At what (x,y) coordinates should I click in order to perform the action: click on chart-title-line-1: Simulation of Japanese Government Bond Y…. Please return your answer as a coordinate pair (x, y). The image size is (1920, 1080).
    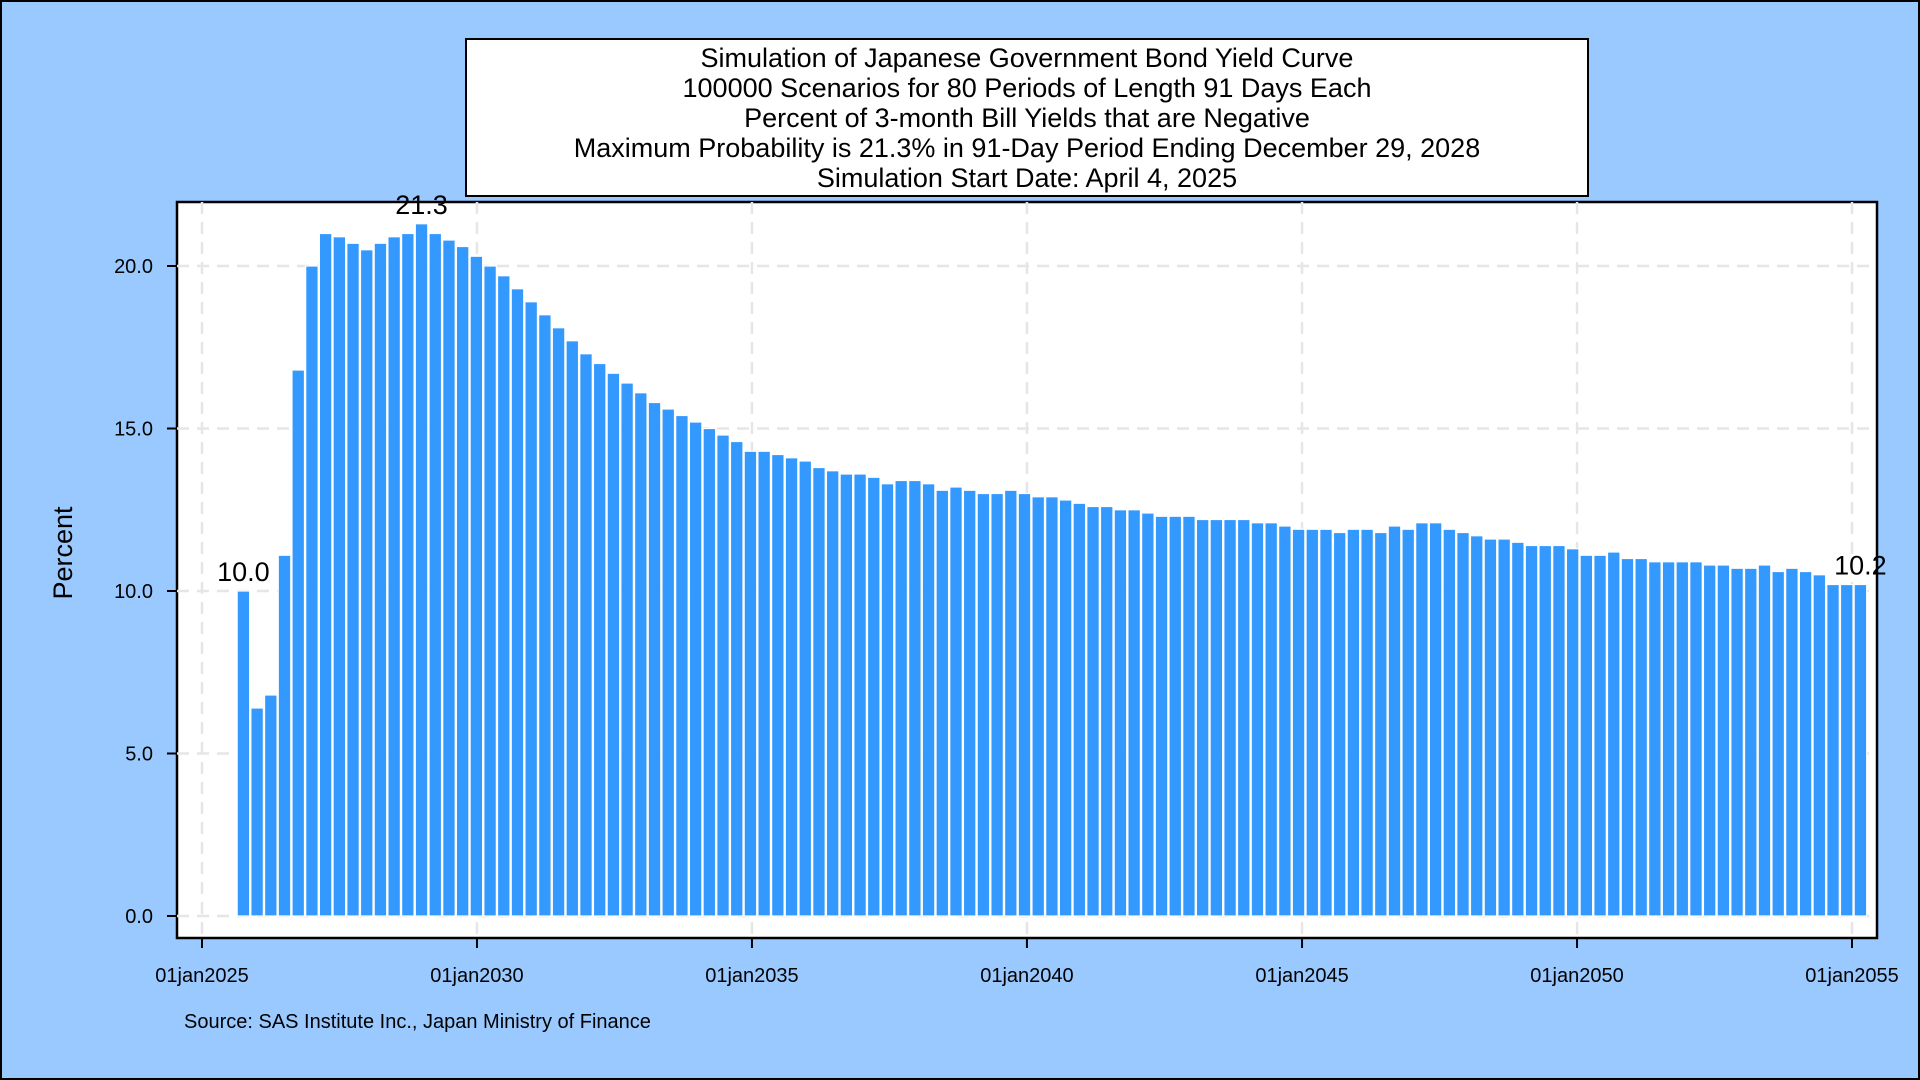
    Looking at the image, I should click on (1027, 57).